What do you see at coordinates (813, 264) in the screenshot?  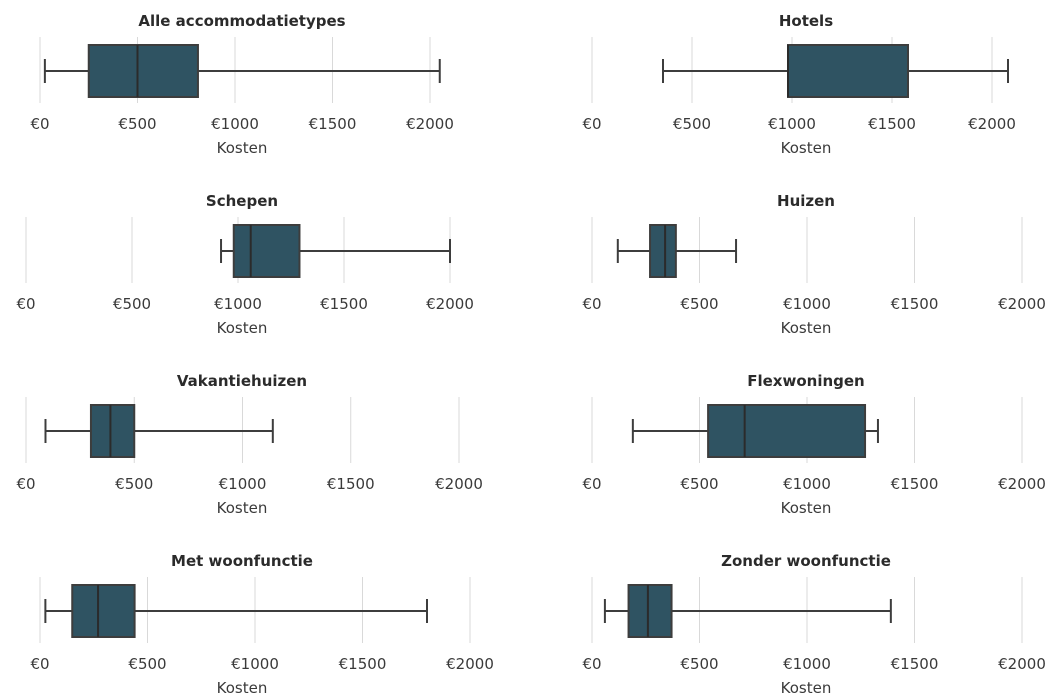 I see `panel-huizen: Huizen Kosten €0 €500 €1000 €1500 €2000` at bounding box center [813, 264].